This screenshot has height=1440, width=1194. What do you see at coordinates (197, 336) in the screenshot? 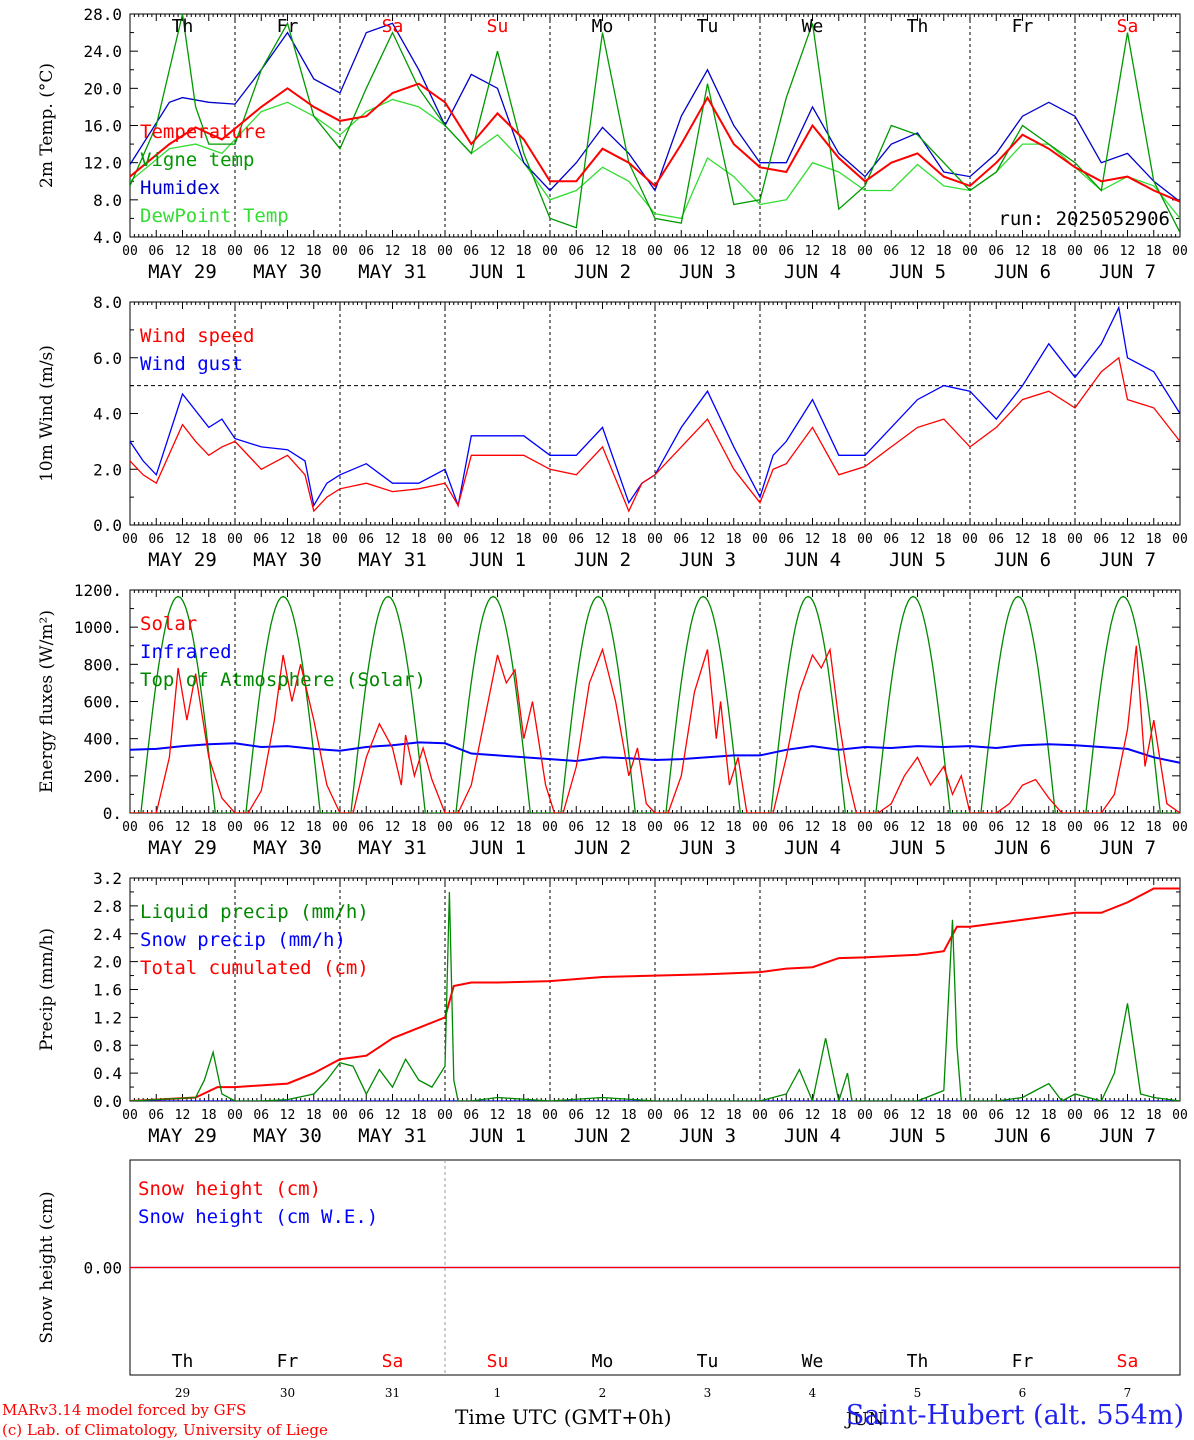
I see `legend-entry: Wind speed` at bounding box center [197, 336].